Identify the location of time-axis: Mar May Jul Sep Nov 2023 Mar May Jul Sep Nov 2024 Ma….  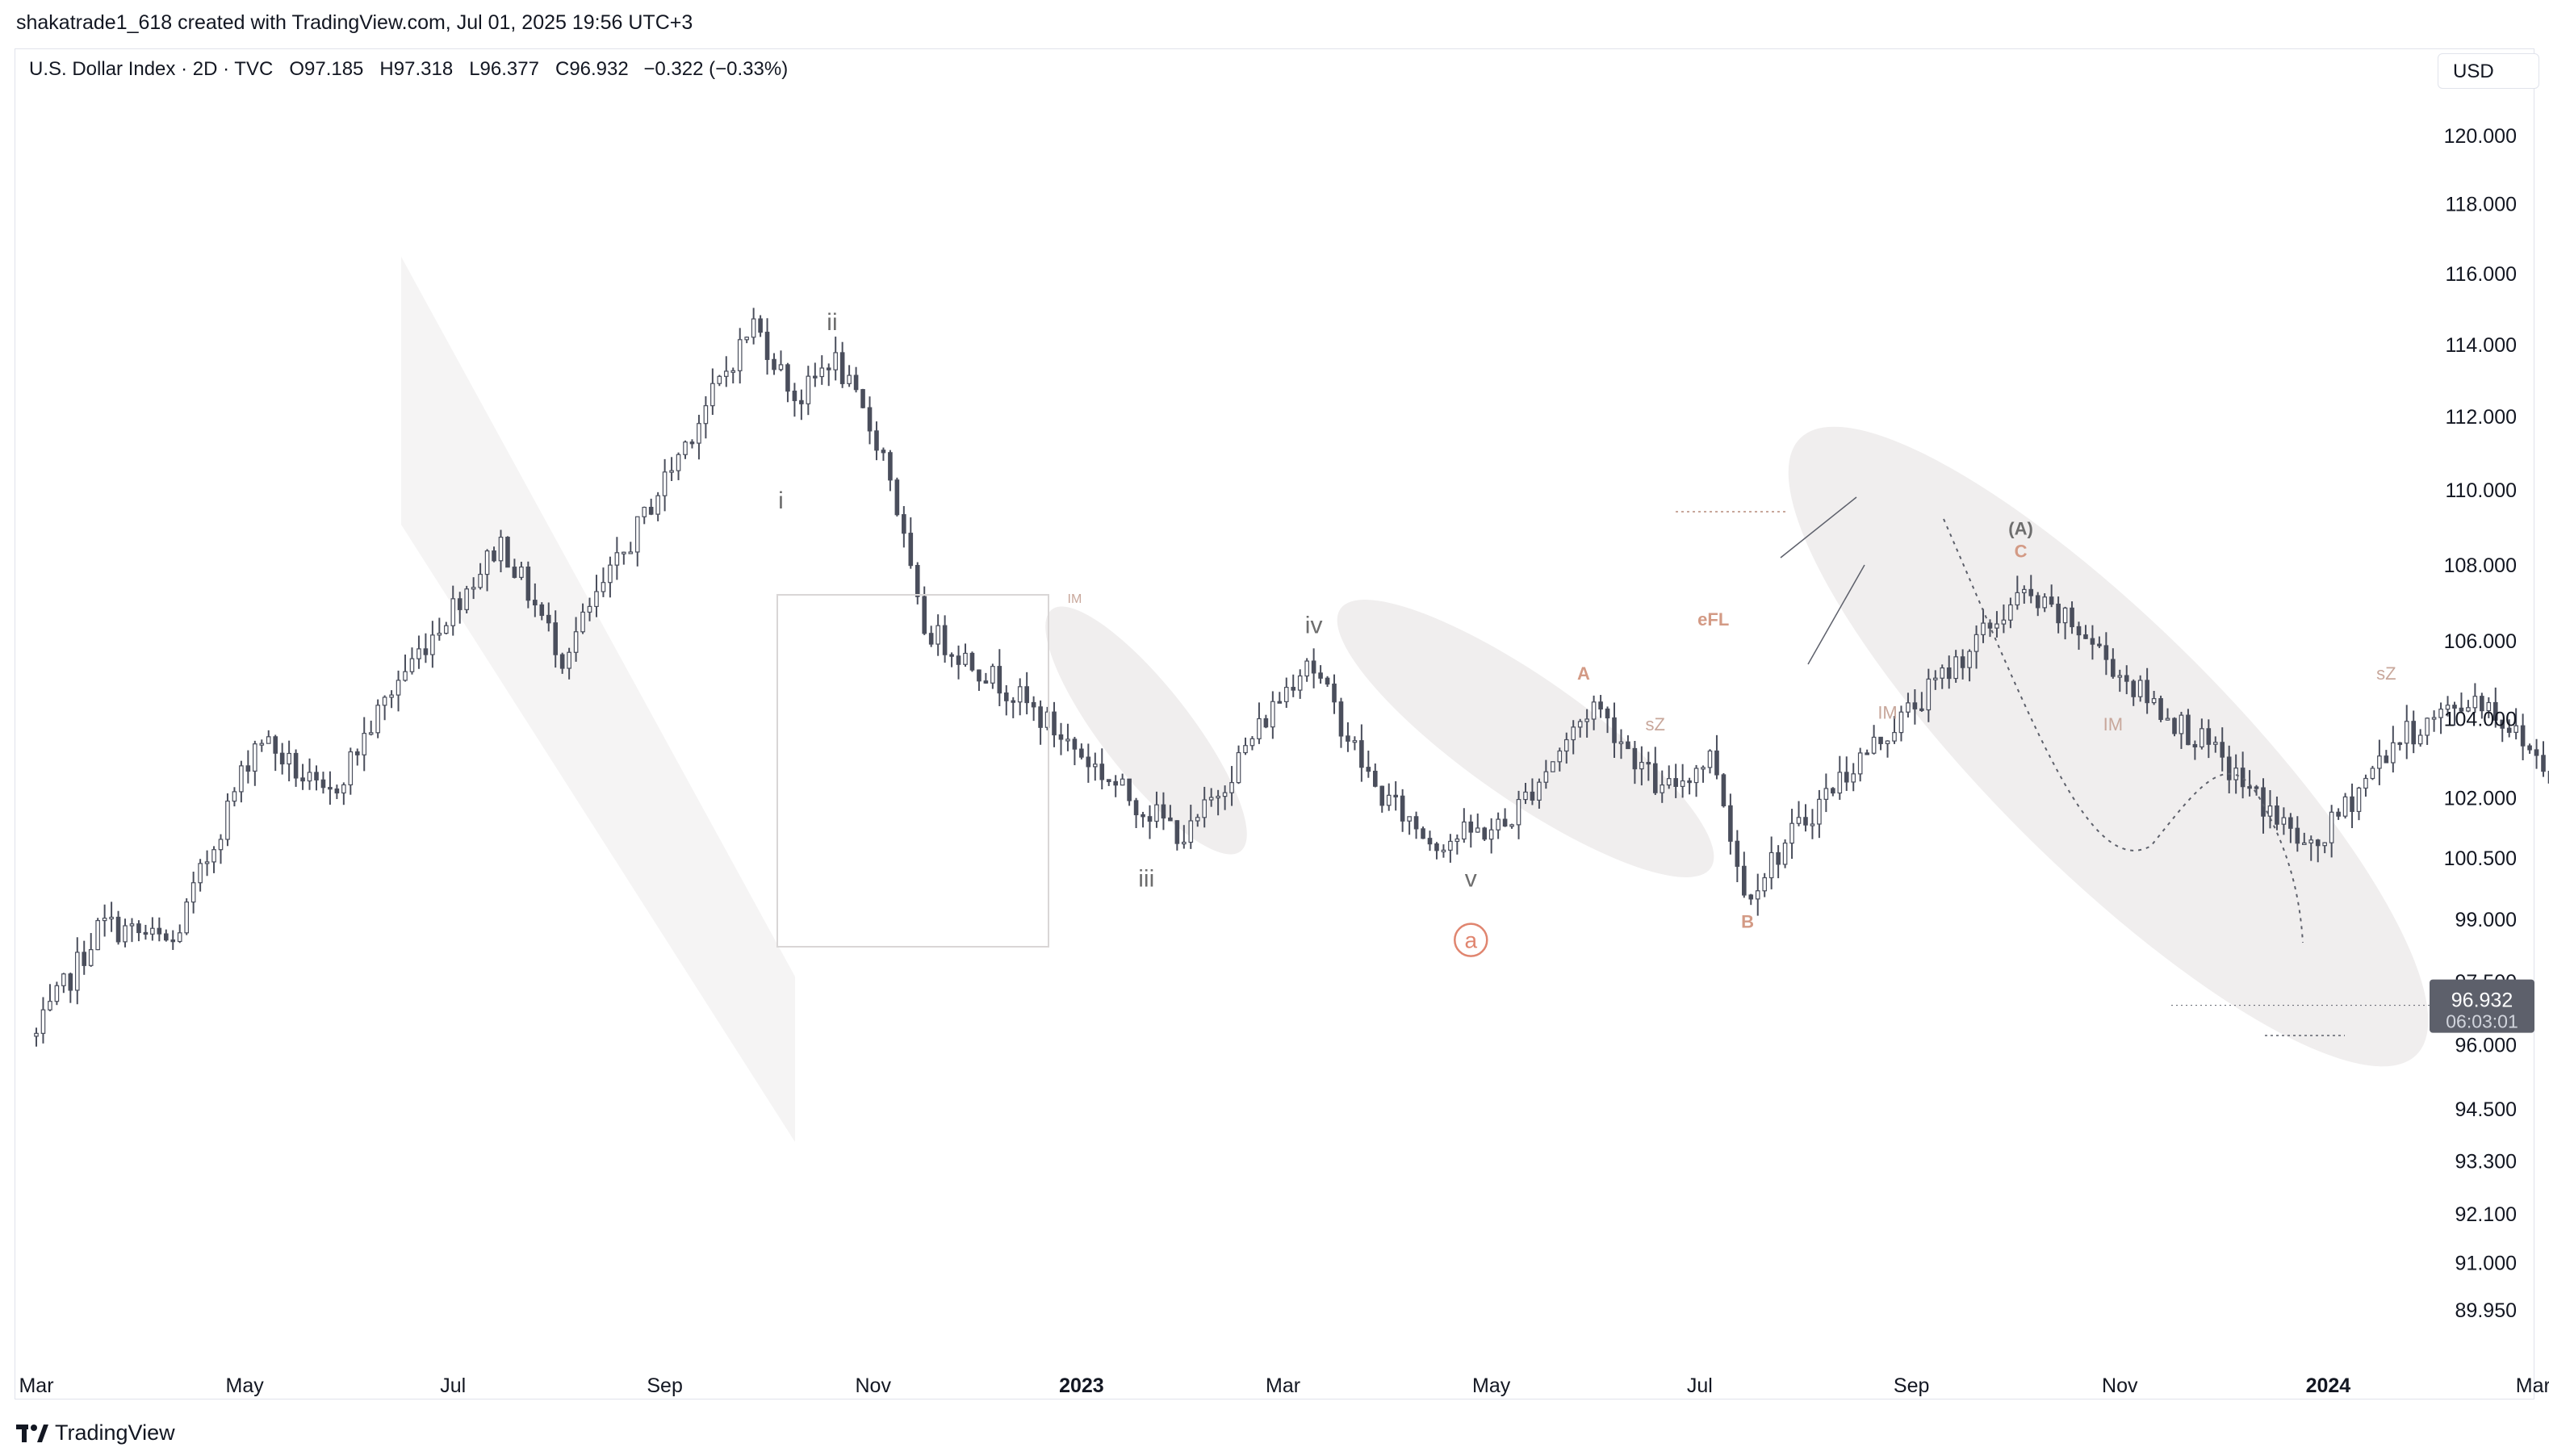
(1284, 1386).